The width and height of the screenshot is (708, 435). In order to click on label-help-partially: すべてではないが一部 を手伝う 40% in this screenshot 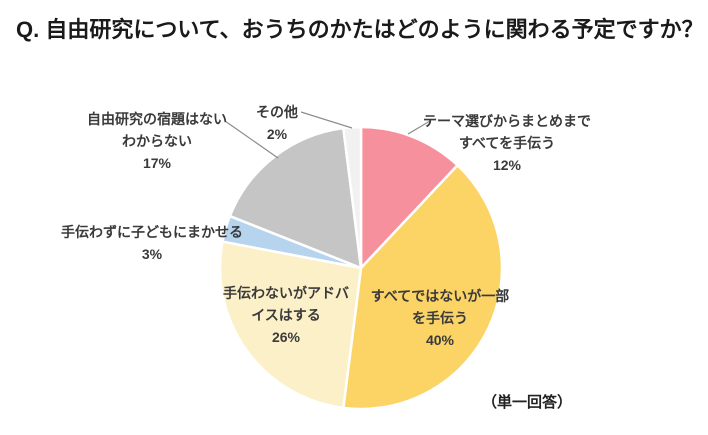, I will do `click(440, 318)`.